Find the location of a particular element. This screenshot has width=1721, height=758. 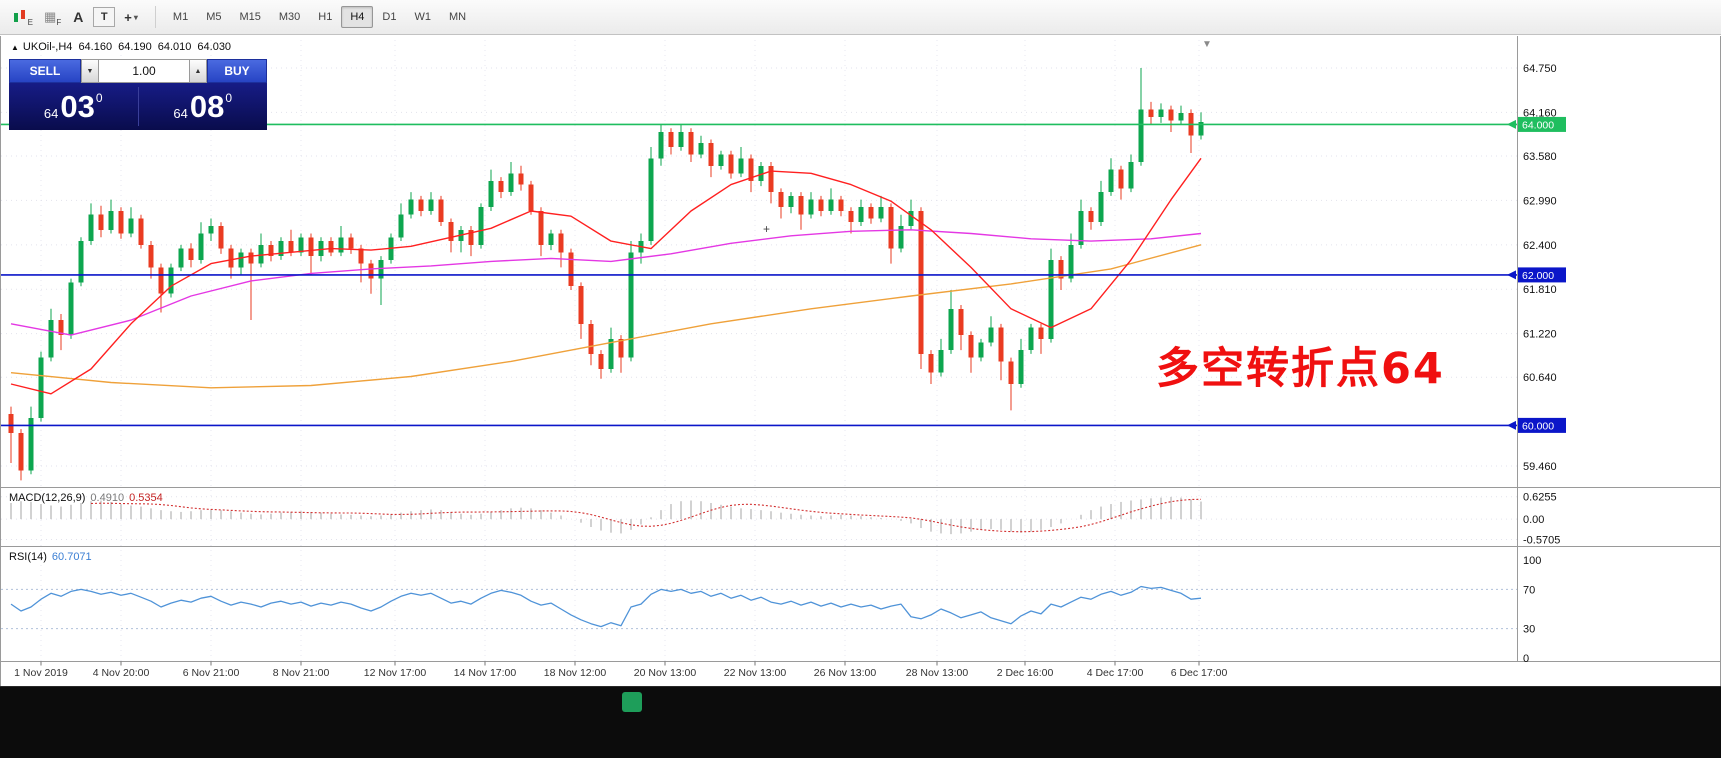

timeframe-button-M15: M15 is located at coordinates (249, 17).